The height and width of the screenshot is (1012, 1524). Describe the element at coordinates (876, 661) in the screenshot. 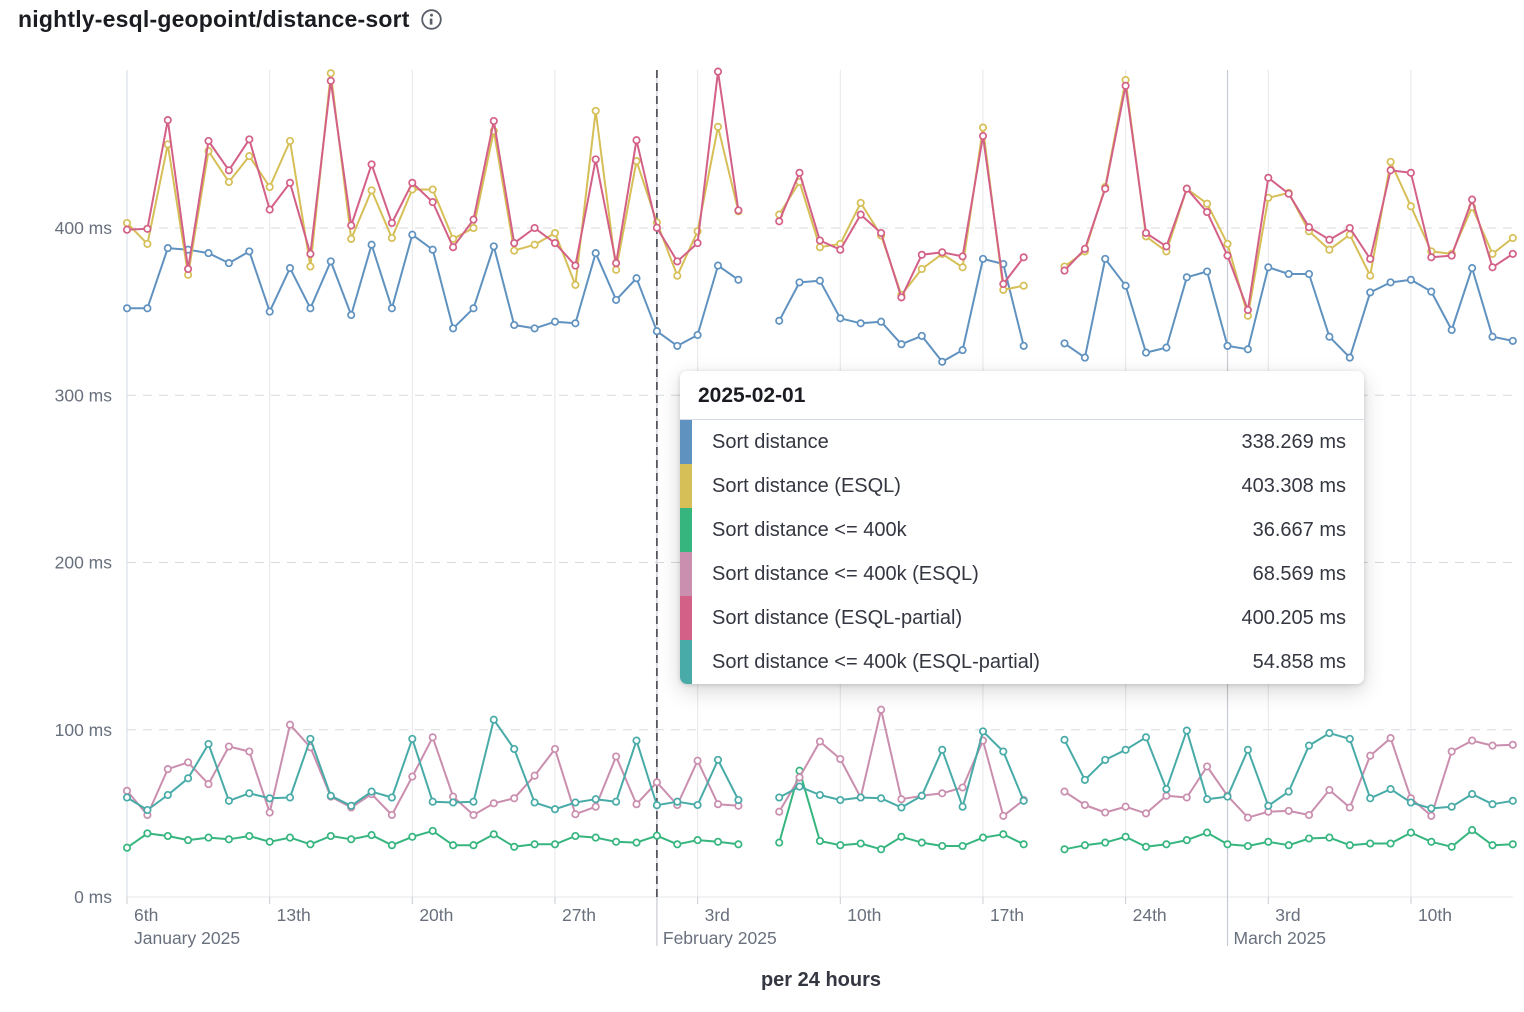

I see `series-label: Sort distance <= 400k (ESQL-partial)` at that location.